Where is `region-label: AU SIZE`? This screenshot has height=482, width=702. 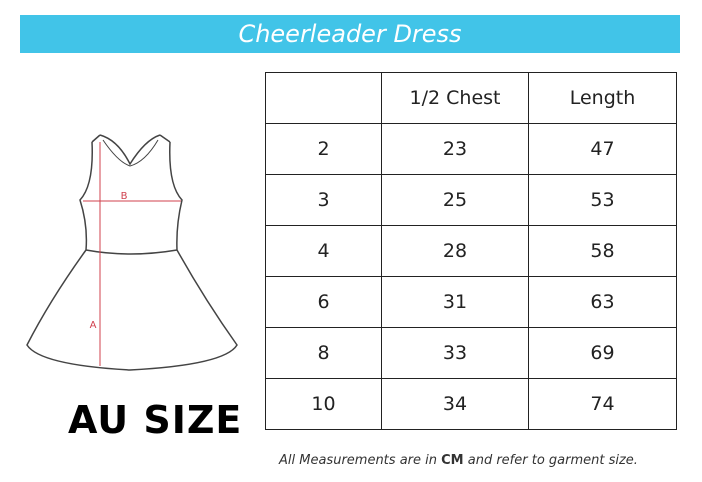
region-label: AU SIZE is located at coordinates (155, 420).